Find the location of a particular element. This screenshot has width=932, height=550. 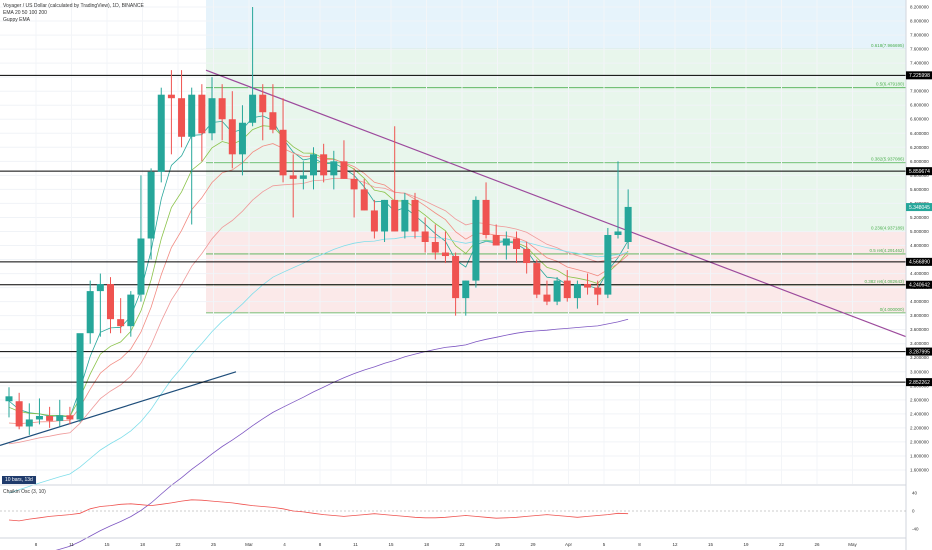

price-tick: 1.600000 is located at coordinates (919, 469).